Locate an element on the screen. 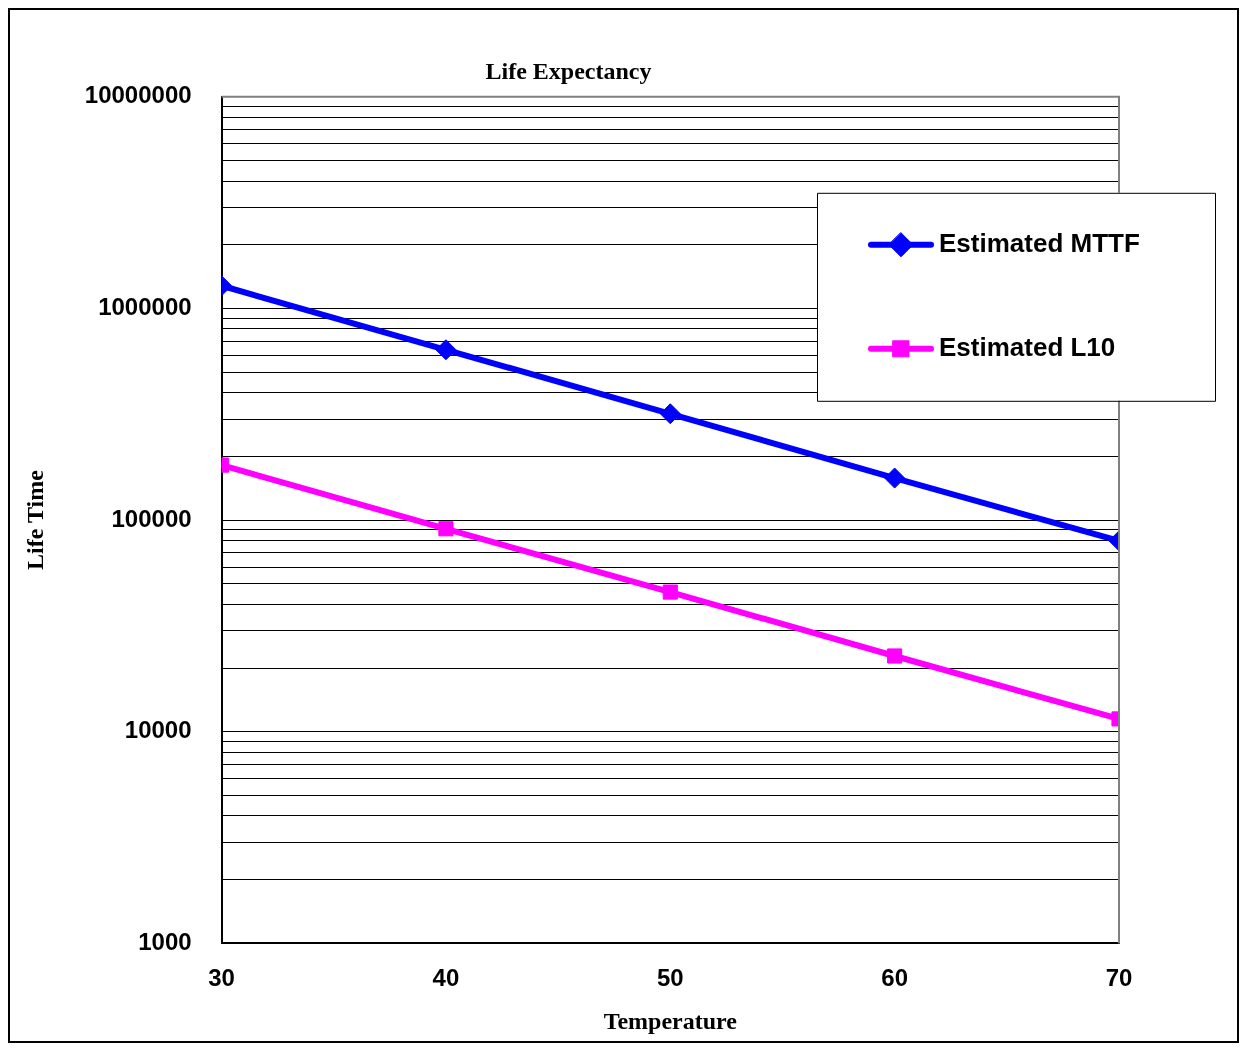 This screenshot has height=1053, width=1247. x-tick-label: 40 is located at coordinates (446, 978).